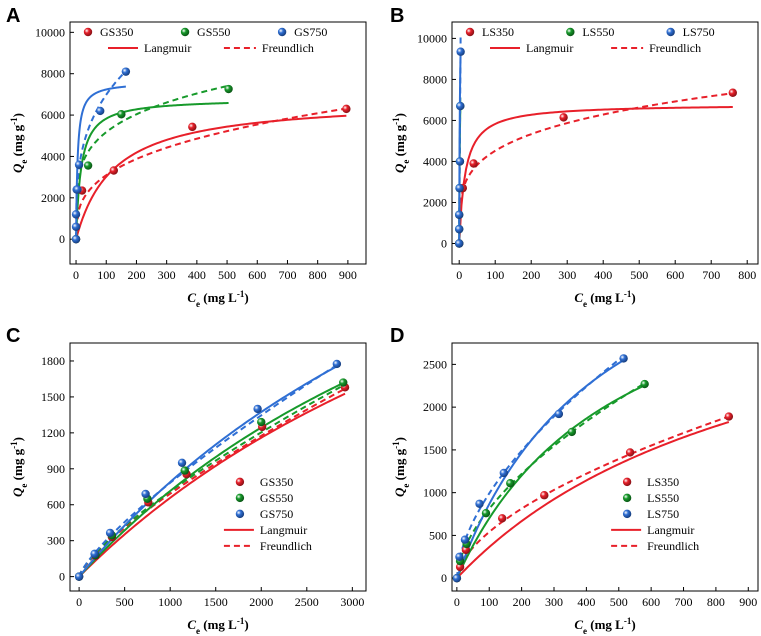 This screenshot has height=636, width=761. I want to click on panel-b-y-axis-title-main: Q, so click(399, 168).